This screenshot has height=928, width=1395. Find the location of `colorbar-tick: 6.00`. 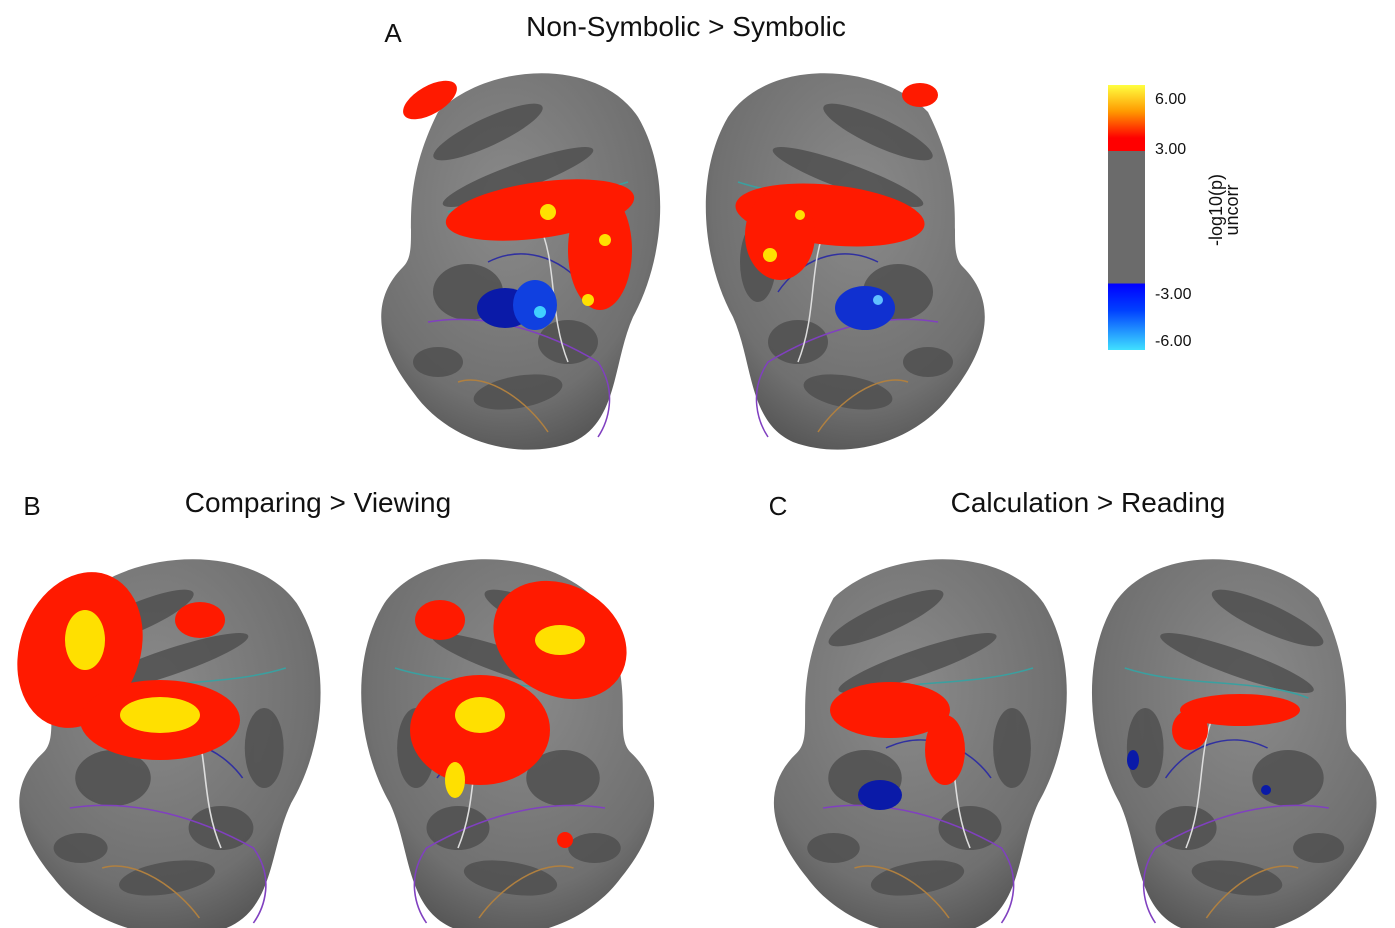

colorbar-tick: 6.00 is located at coordinates (1170, 99).